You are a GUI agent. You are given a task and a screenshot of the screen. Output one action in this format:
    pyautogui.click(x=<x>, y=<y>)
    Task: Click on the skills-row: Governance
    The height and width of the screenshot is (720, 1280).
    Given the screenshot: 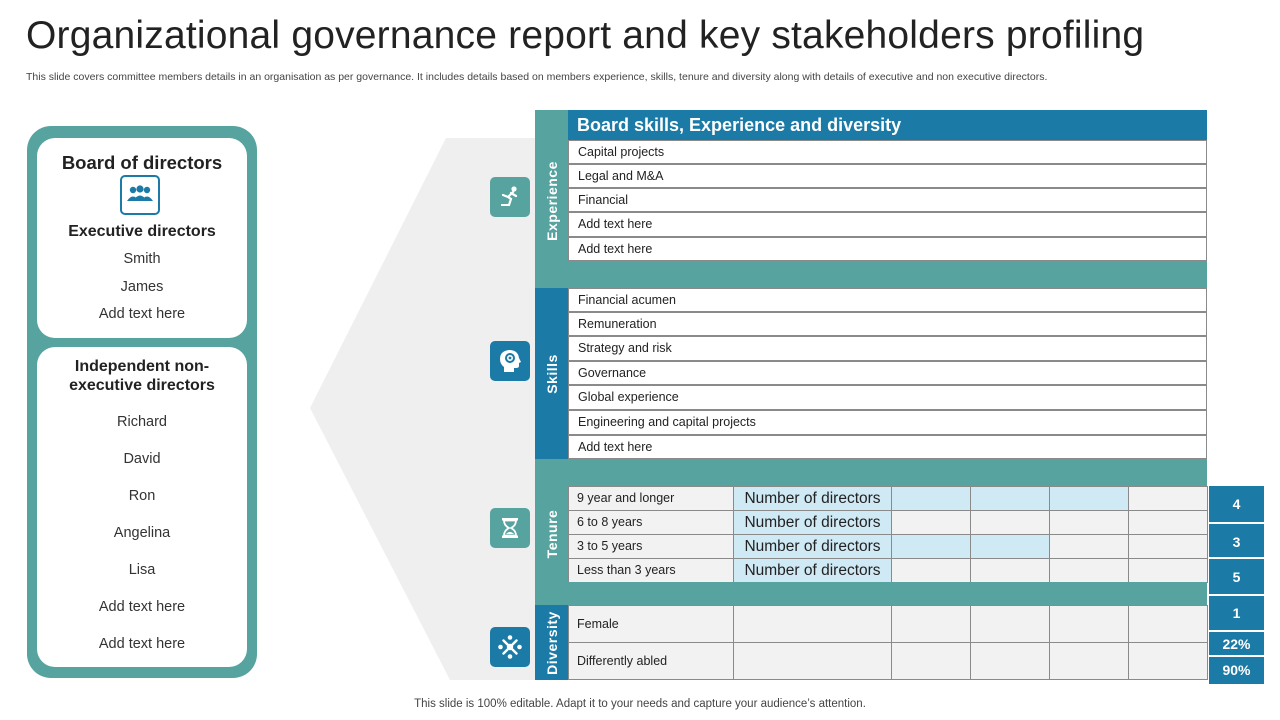 What is the action you would take?
    pyautogui.click(x=887, y=373)
    